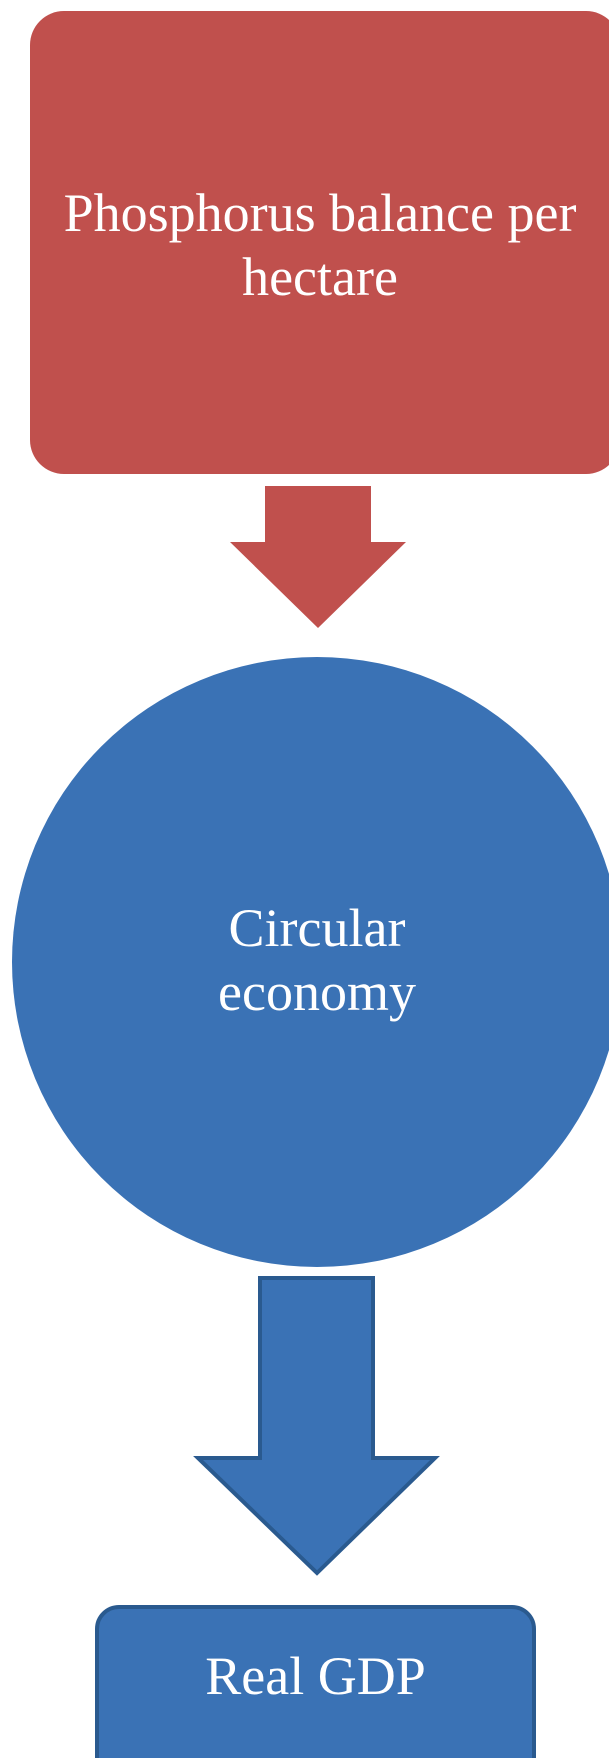  I want to click on node-label: Circular economy, so click(317, 960).